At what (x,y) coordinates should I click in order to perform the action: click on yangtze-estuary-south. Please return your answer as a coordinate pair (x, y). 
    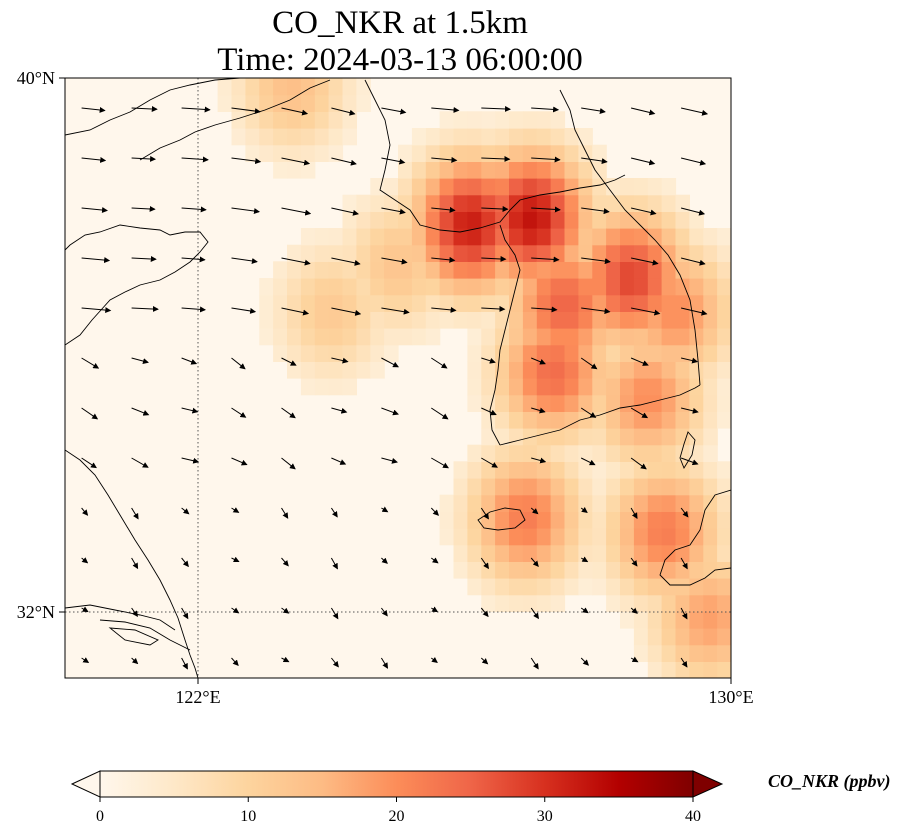
    Looking at the image, I should click on (145, 635).